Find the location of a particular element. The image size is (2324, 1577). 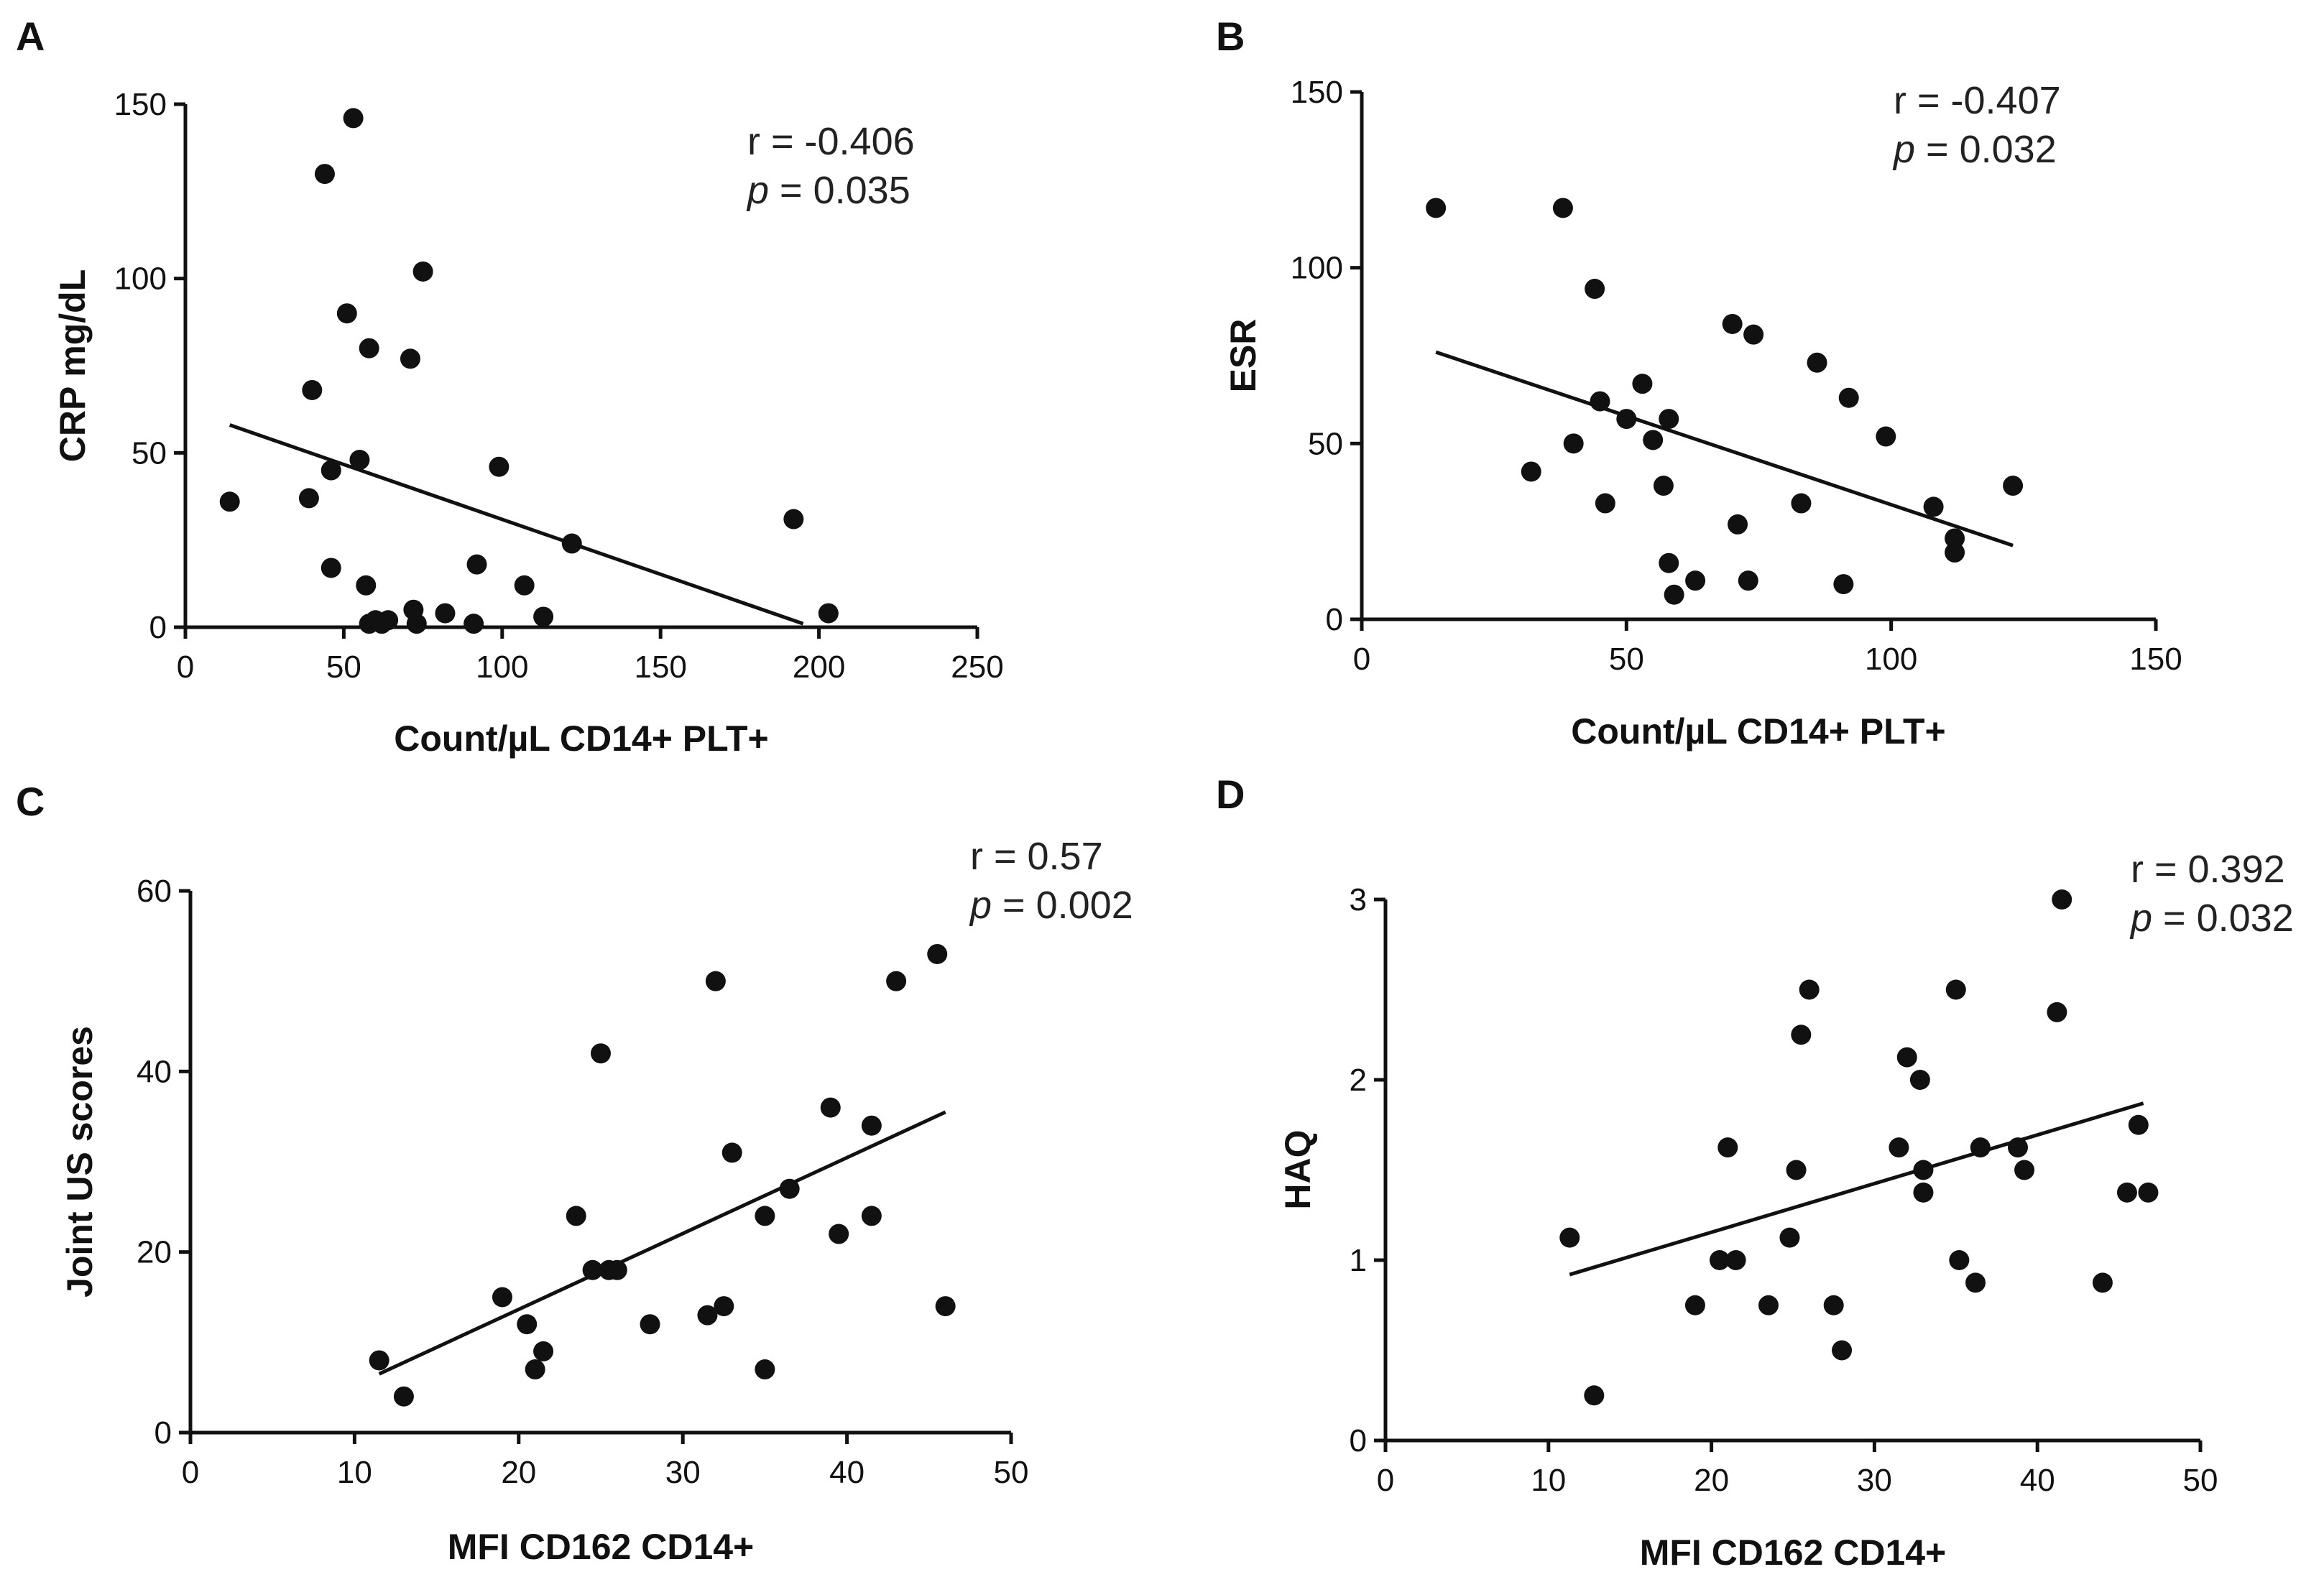

panel-letter: B is located at coordinates (1230, 36).